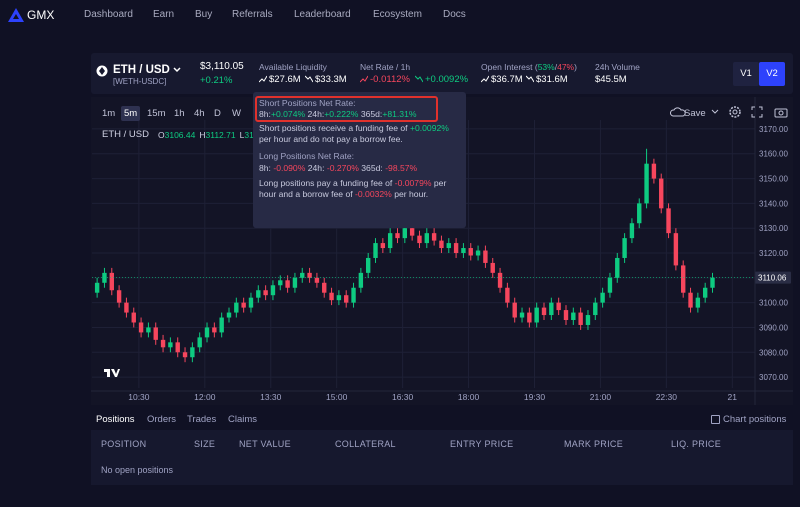  What do you see at coordinates (773, 253) in the screenshot?
I see `y-tick-label: 3120.00` at bounding box center [773, 253].